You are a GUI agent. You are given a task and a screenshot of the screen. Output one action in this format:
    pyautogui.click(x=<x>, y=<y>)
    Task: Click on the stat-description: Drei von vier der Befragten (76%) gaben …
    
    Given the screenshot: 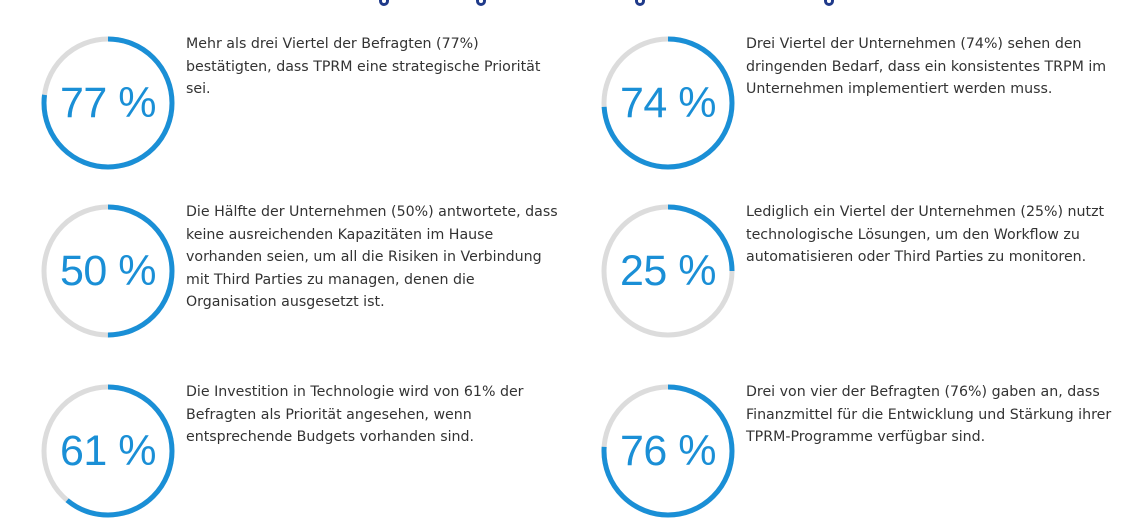 What is the action you would take?
    pyautogui.click(x=929, y=414)
    